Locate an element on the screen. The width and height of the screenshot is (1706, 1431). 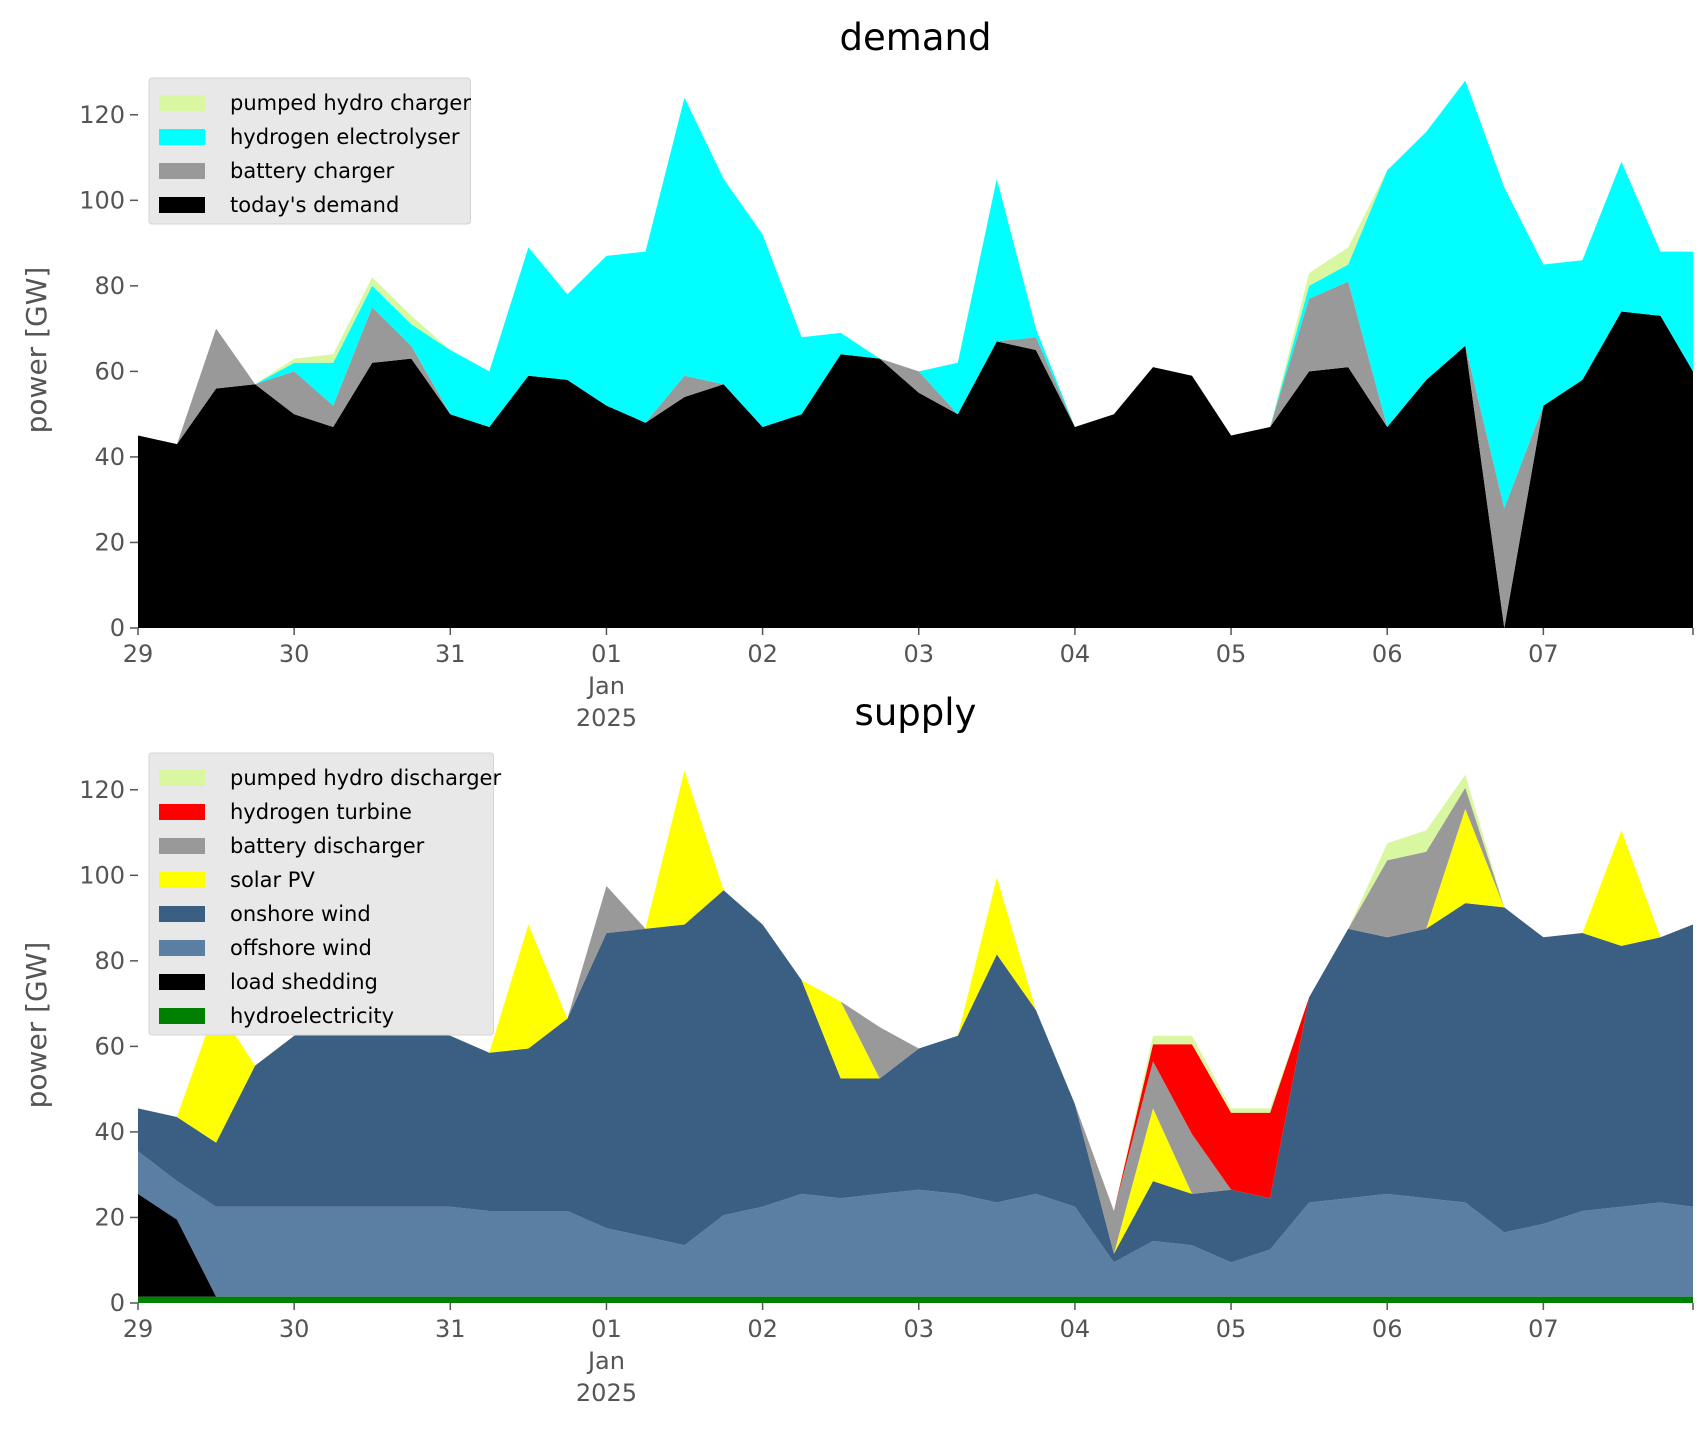
chart-supply-legend-label: battery discharger is located at coordinates (327, 846).